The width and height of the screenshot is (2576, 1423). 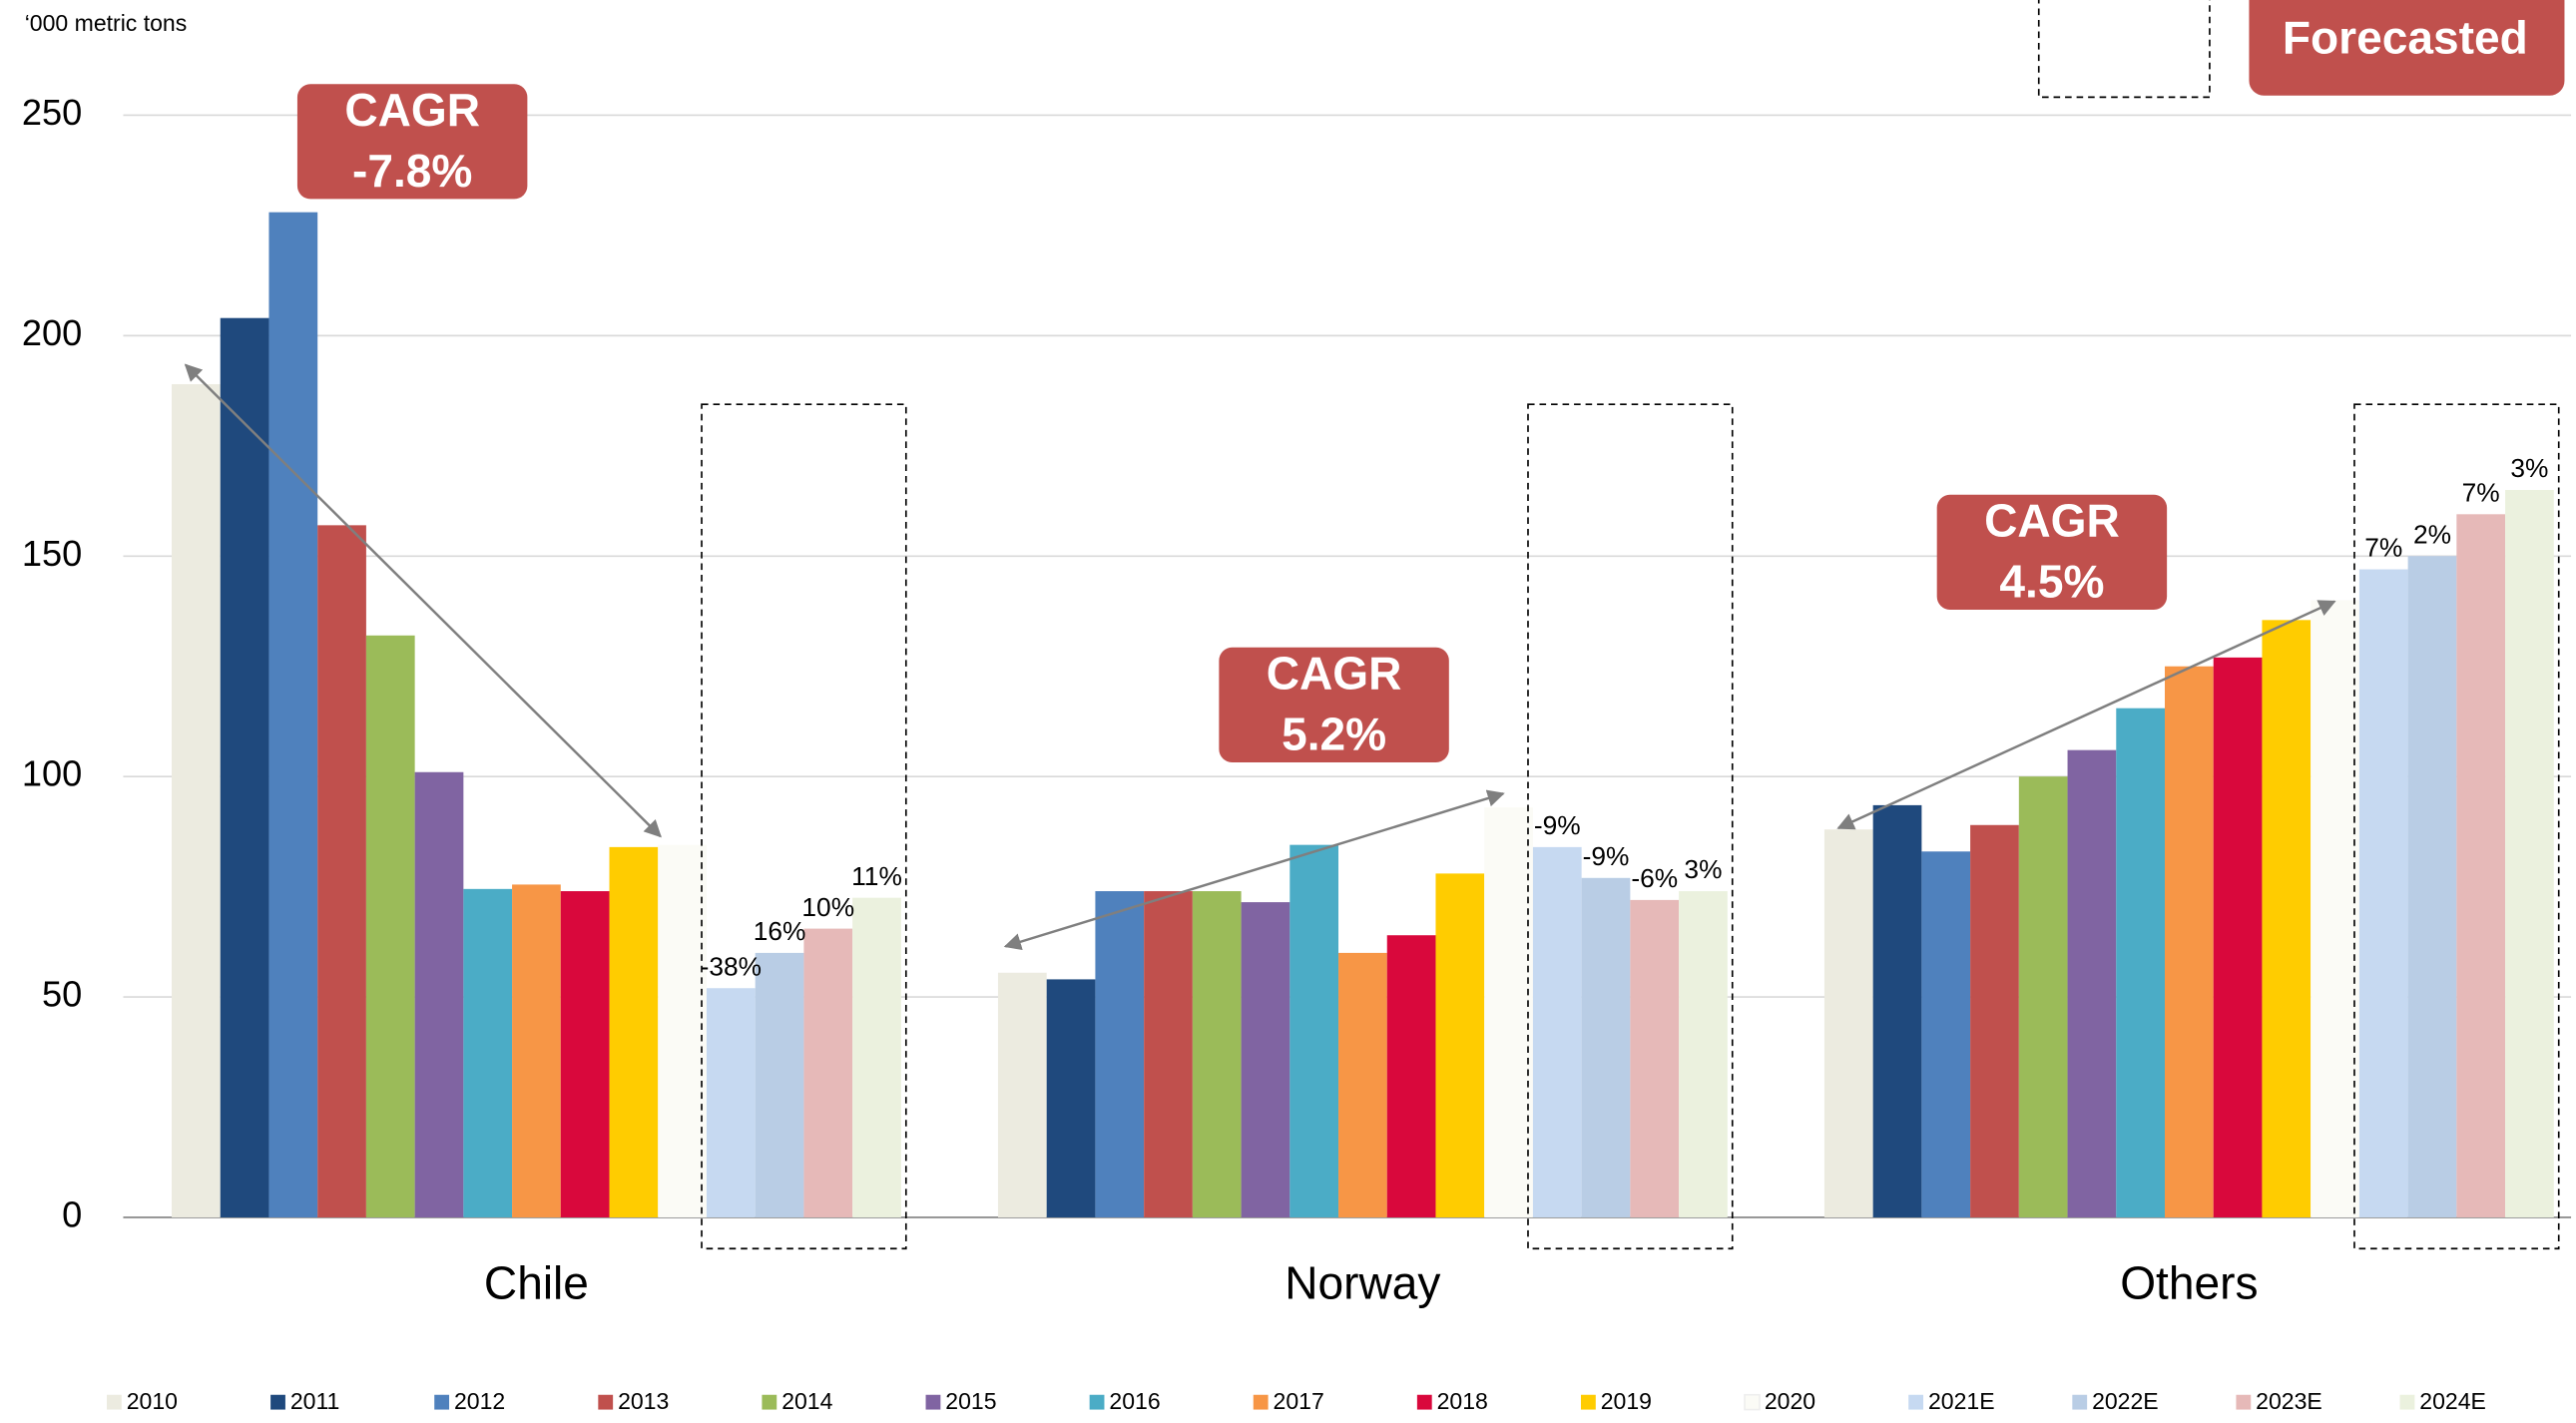 I want to click on growth-label: -38%, so click(x=731, y=966).